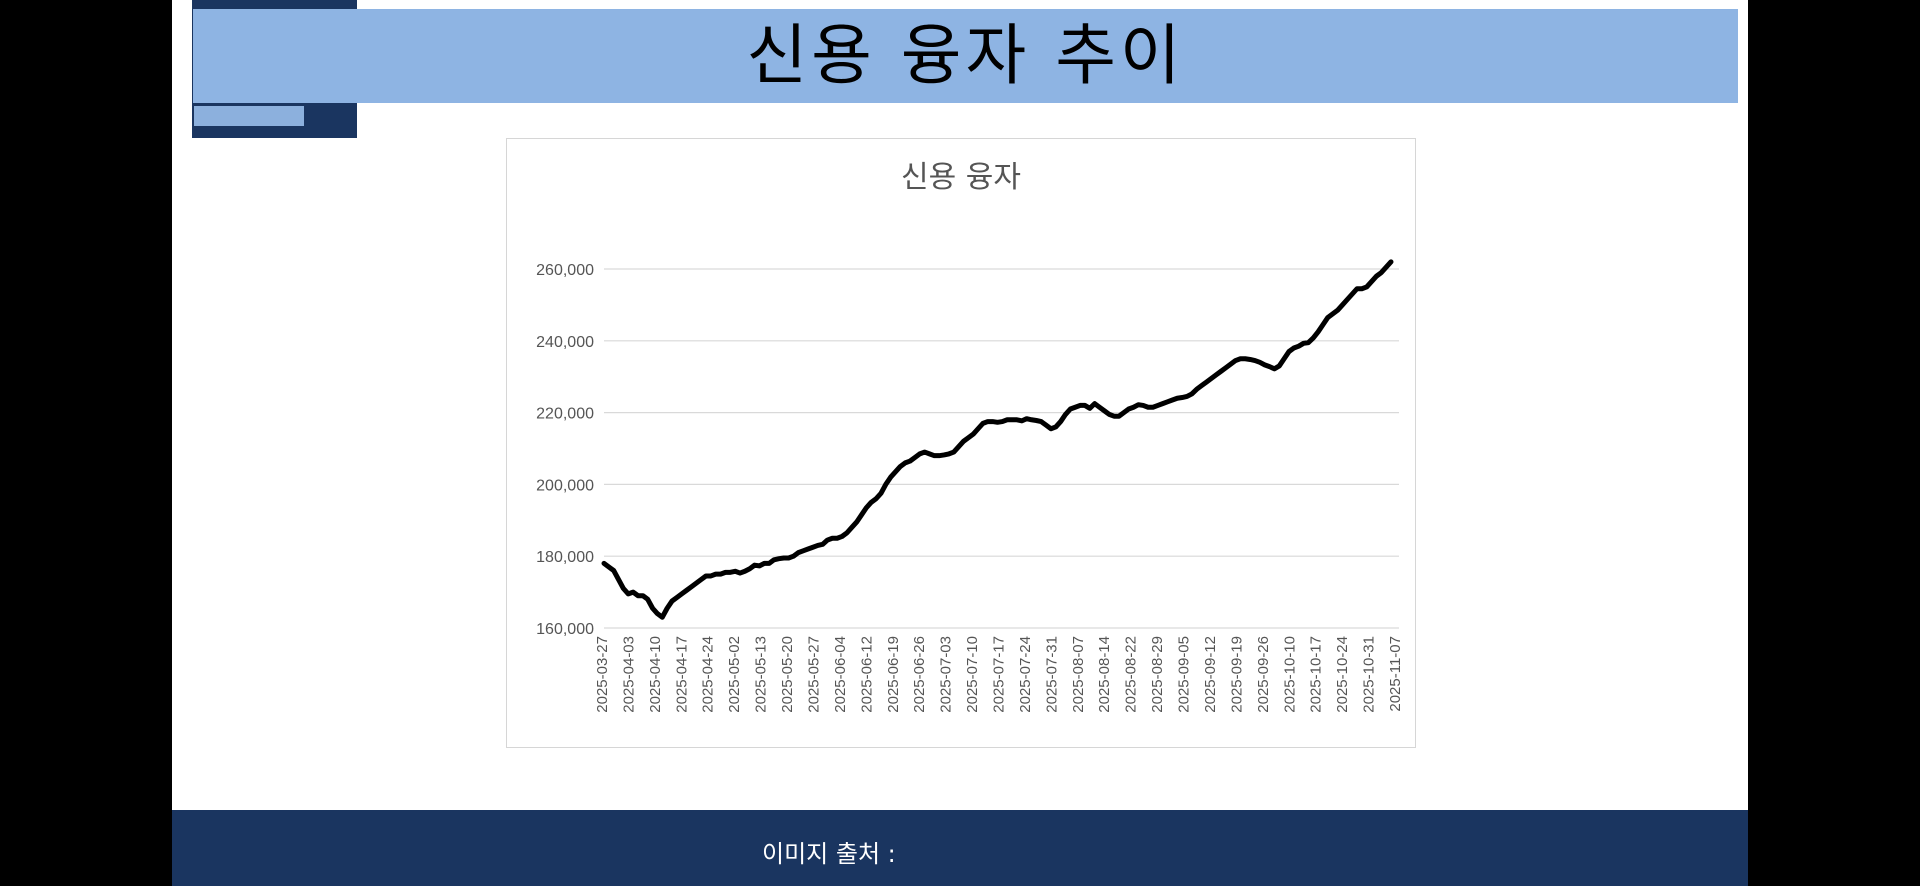  I want to click on x-tick-label: 2025-09-12, so click(1210, 674).